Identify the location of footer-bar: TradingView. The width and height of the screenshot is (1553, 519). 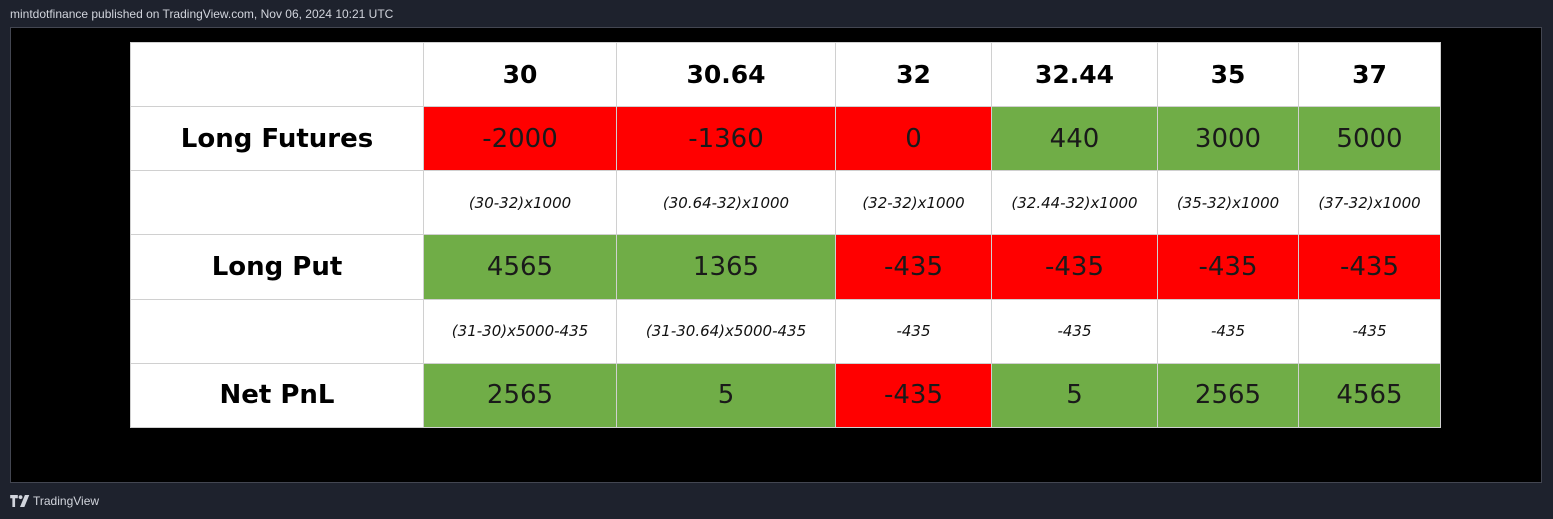
(776, 501).